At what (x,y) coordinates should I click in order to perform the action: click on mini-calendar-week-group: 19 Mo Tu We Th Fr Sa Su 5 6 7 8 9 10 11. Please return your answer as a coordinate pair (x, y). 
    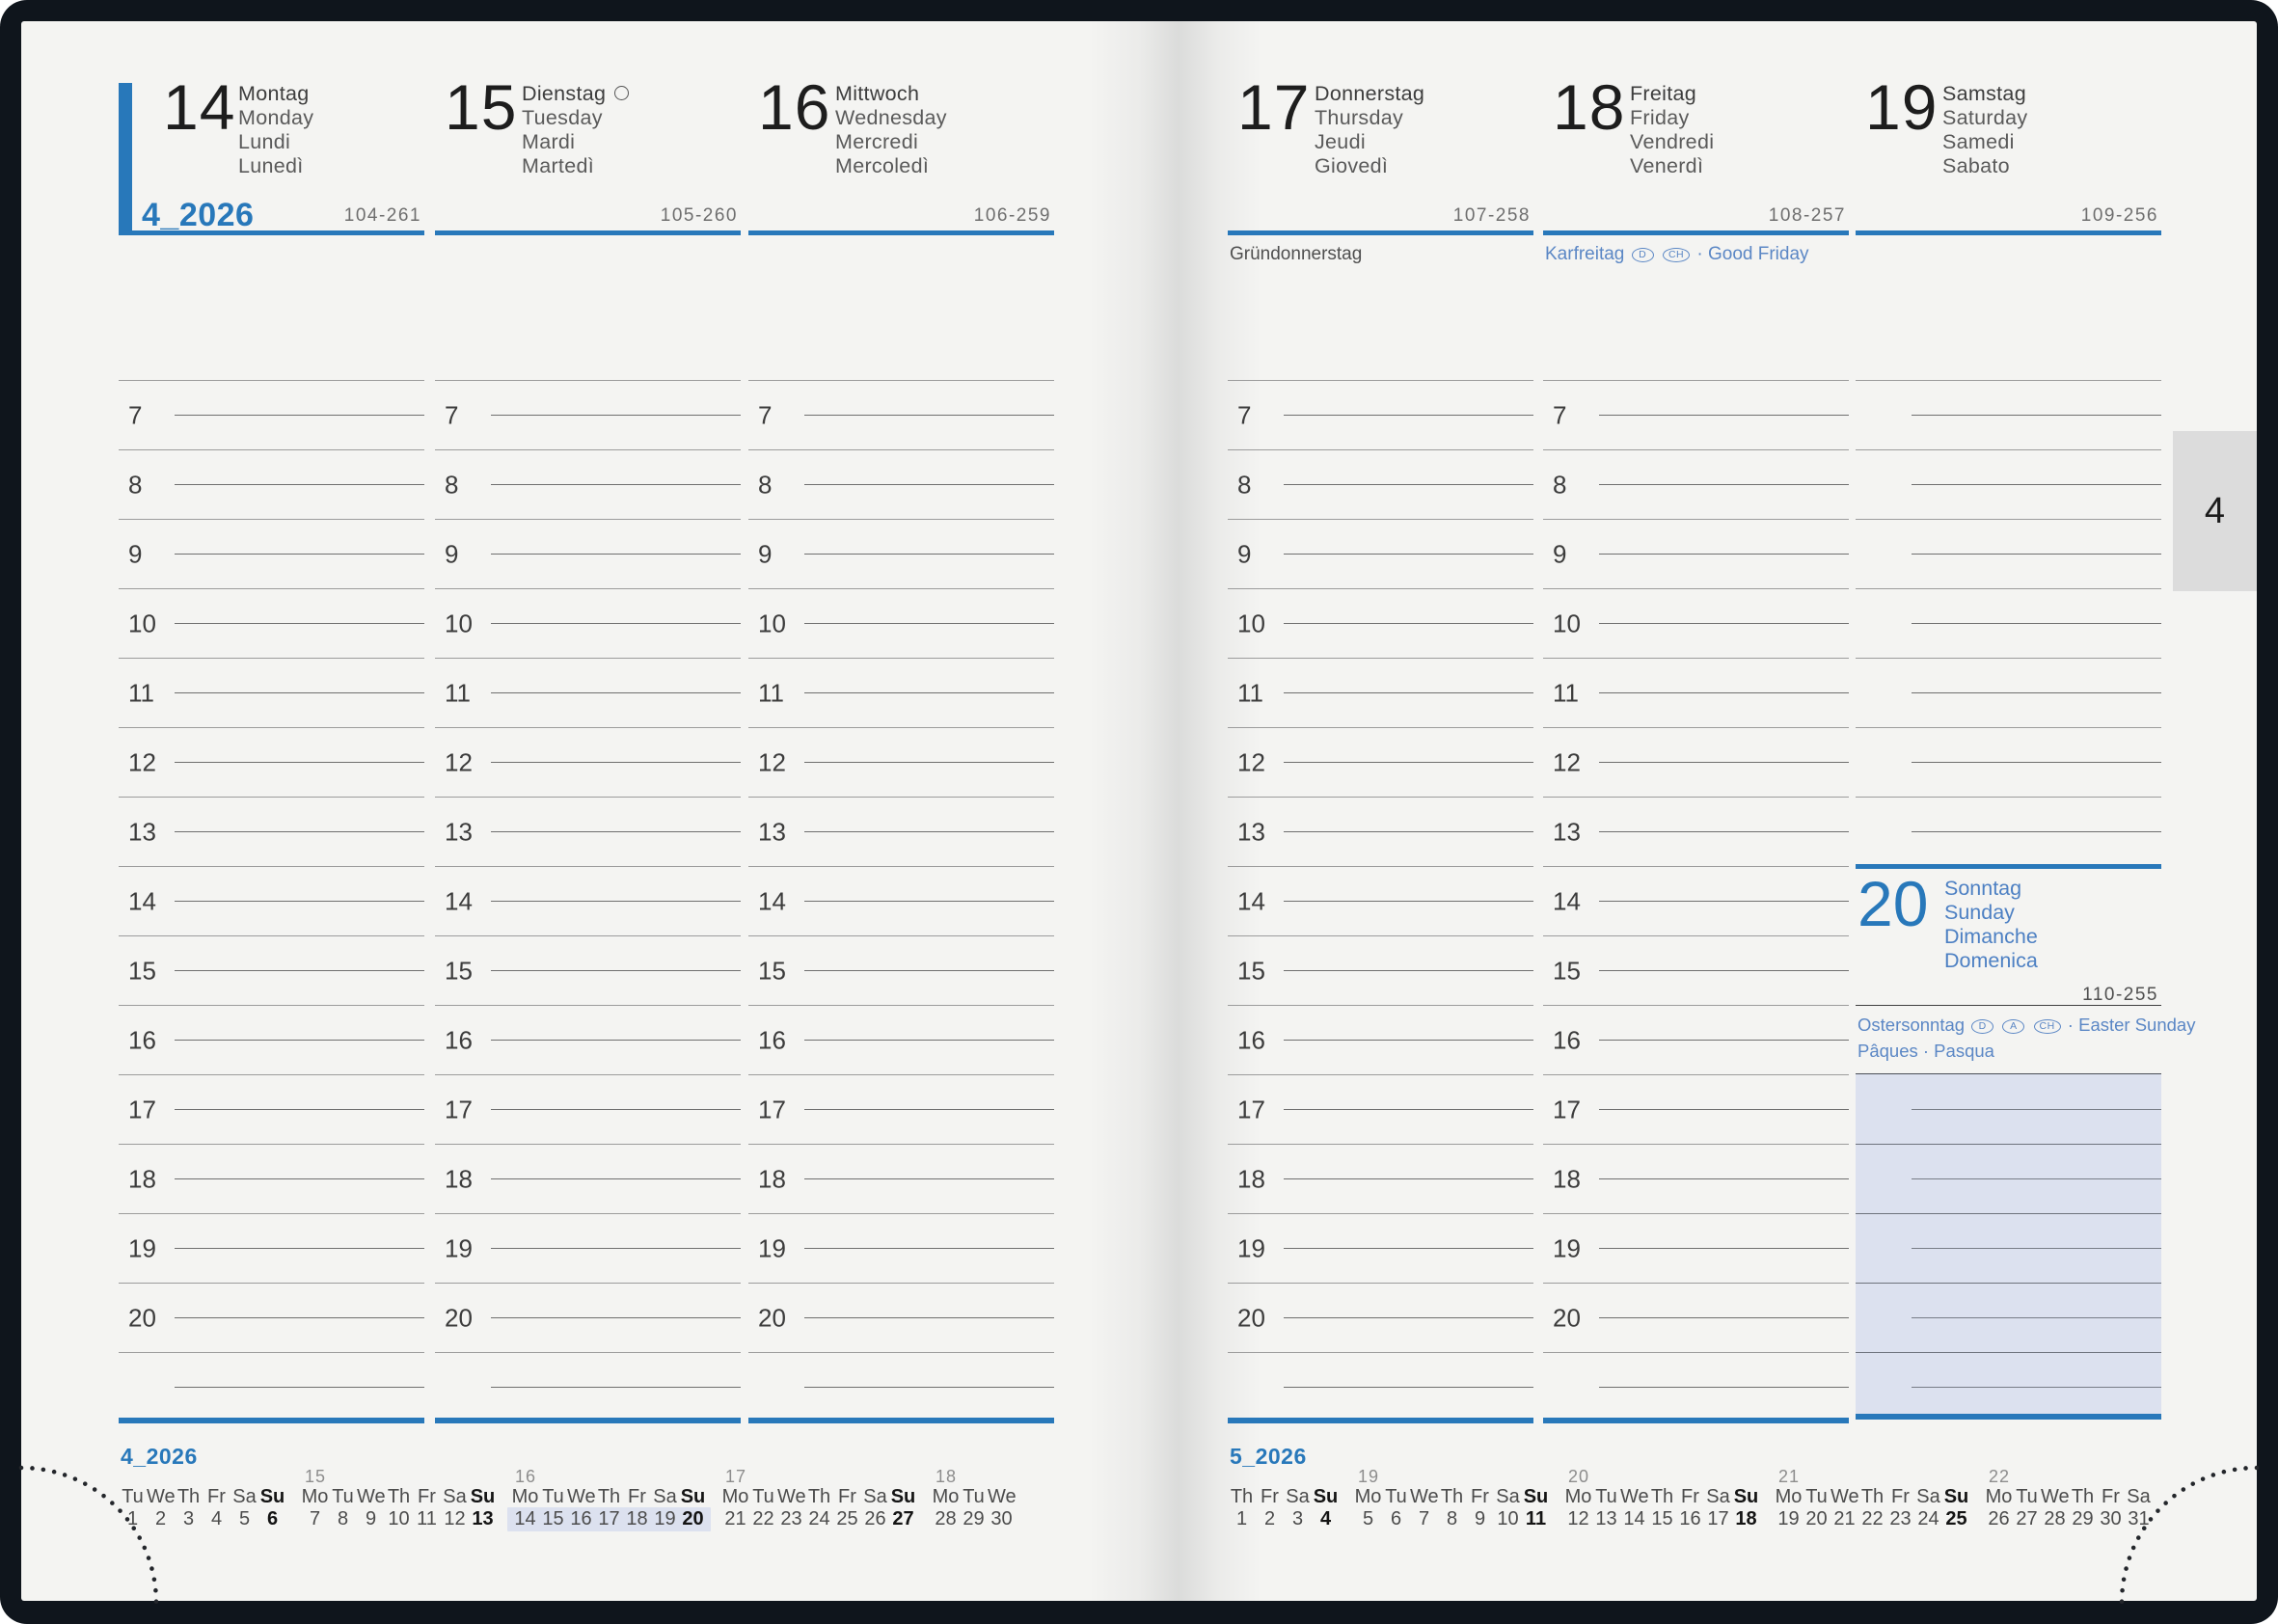
    Looking at the image, I should click on (1452, 1498).